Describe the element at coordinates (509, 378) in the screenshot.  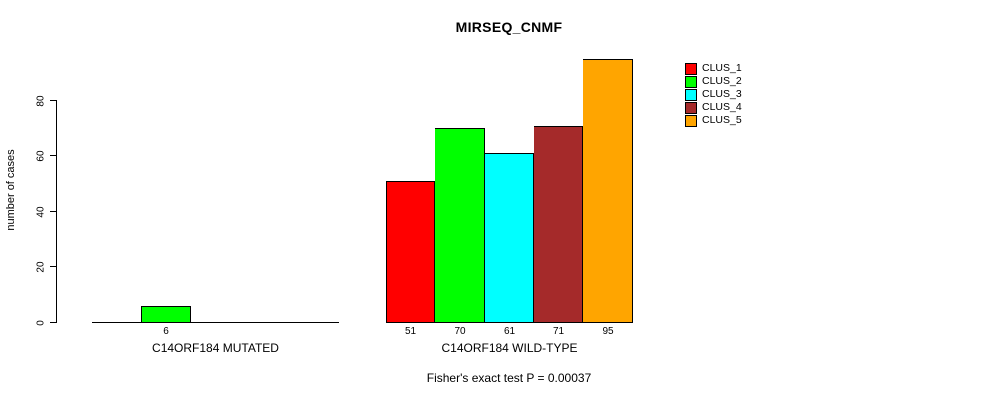
I see `fisher-test-annotation: Fisher's exact test P = 0.00037` at that location.